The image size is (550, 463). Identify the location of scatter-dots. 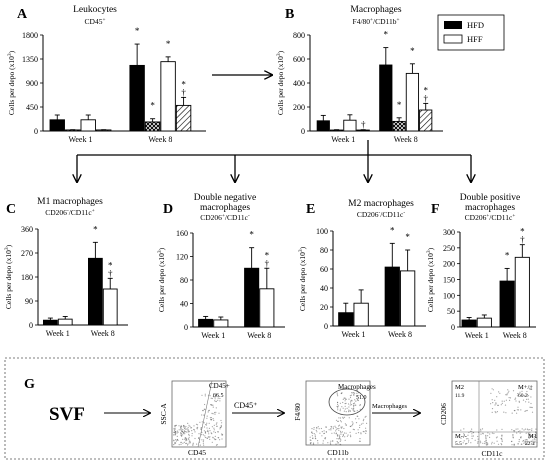
(499, 416).